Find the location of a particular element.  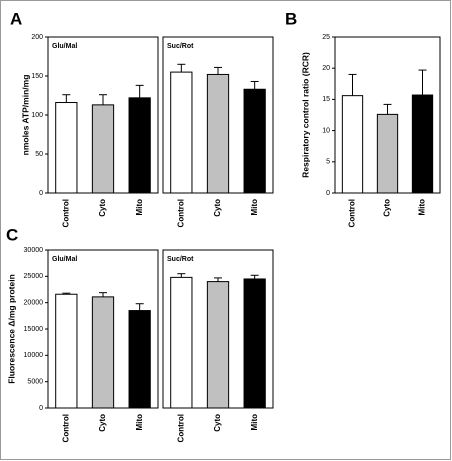

y-axis-label: Respiratory control ratio (RCR) is located at coordinates (305, 115).